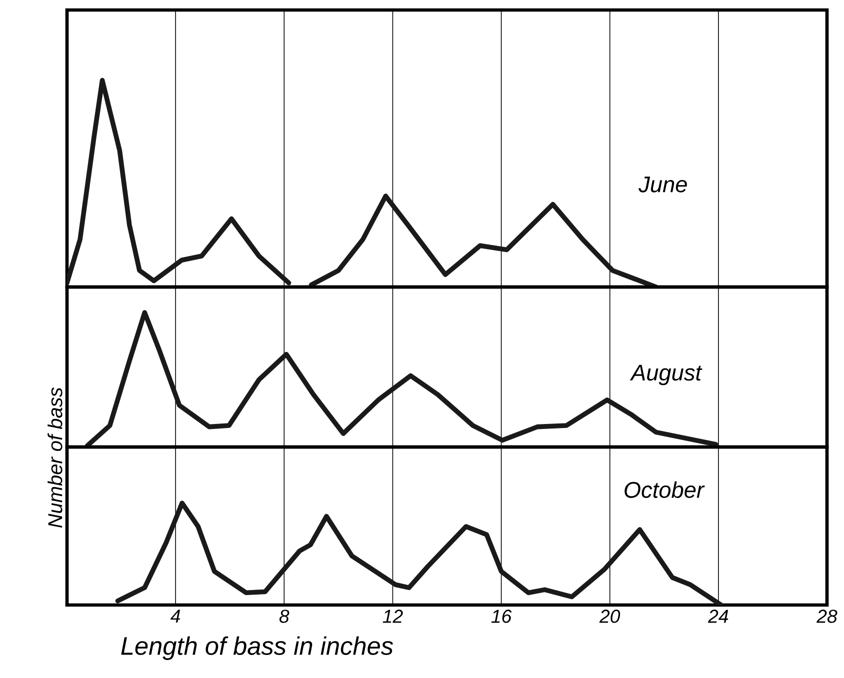 This screenshot has height=678, width=844. What do you see at coordinates (501, 616) in the screenshot?
I see `x-tick-label: 16` at bounding box center [501, 616].